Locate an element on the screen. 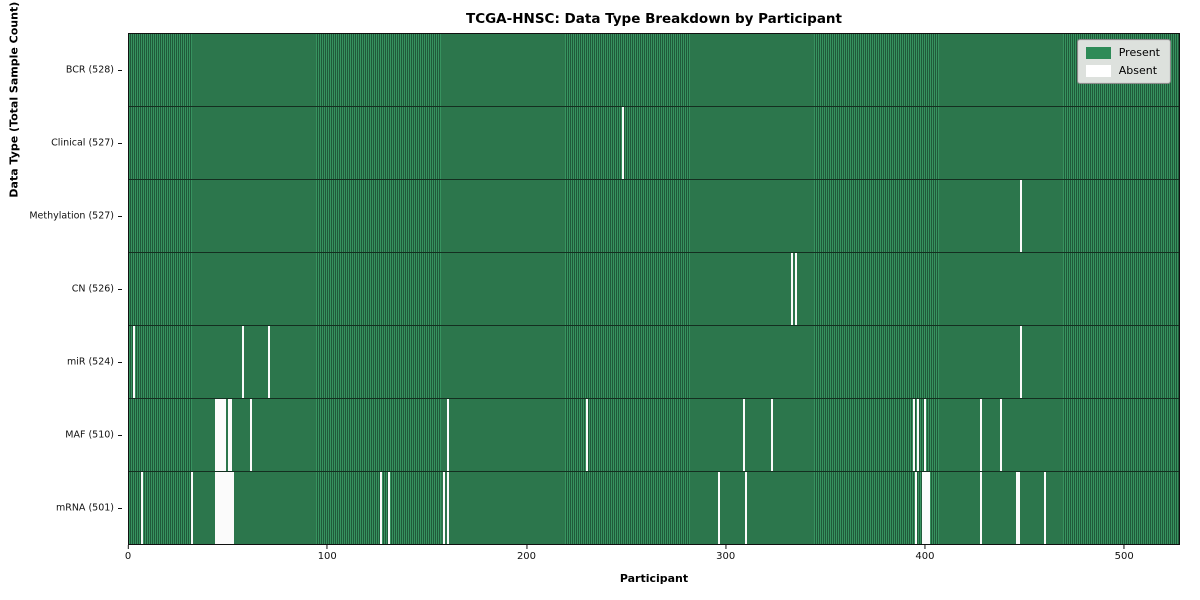 Image resolution: width=1200 pixels, height=600 pixels. heatmap-row-mir is located at coordinates (654, 362).